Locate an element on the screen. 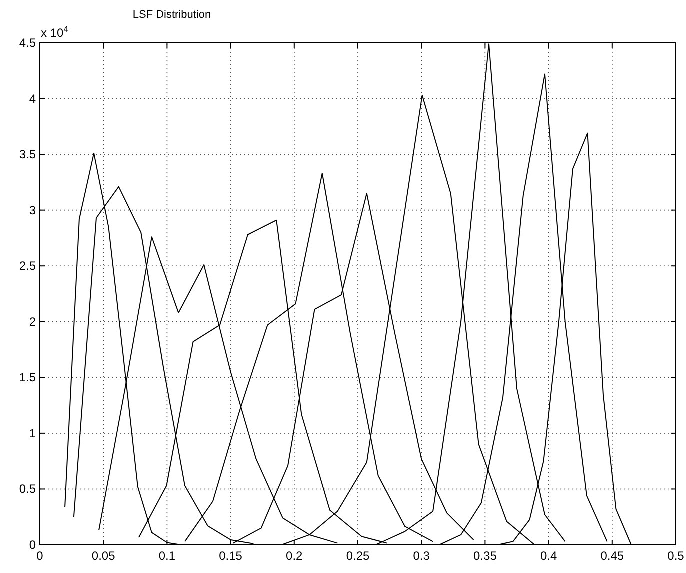 The width and height of the screenshot is (686, 573). x-tick-label: 0.25 is located at coordinates (358, 556).